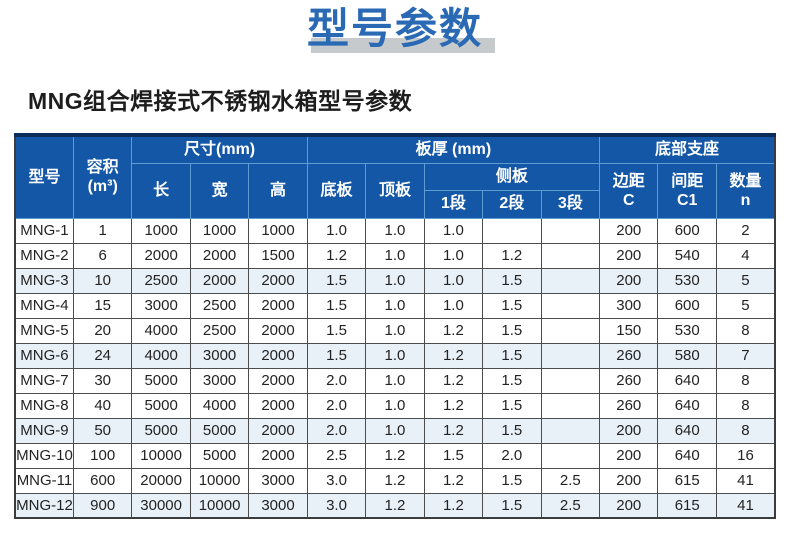 This screenshot has width=790, height=551. Describe the element at coordinates (512, 455) in the screenshot. I see `cell-seg2: 2.0` at that location.